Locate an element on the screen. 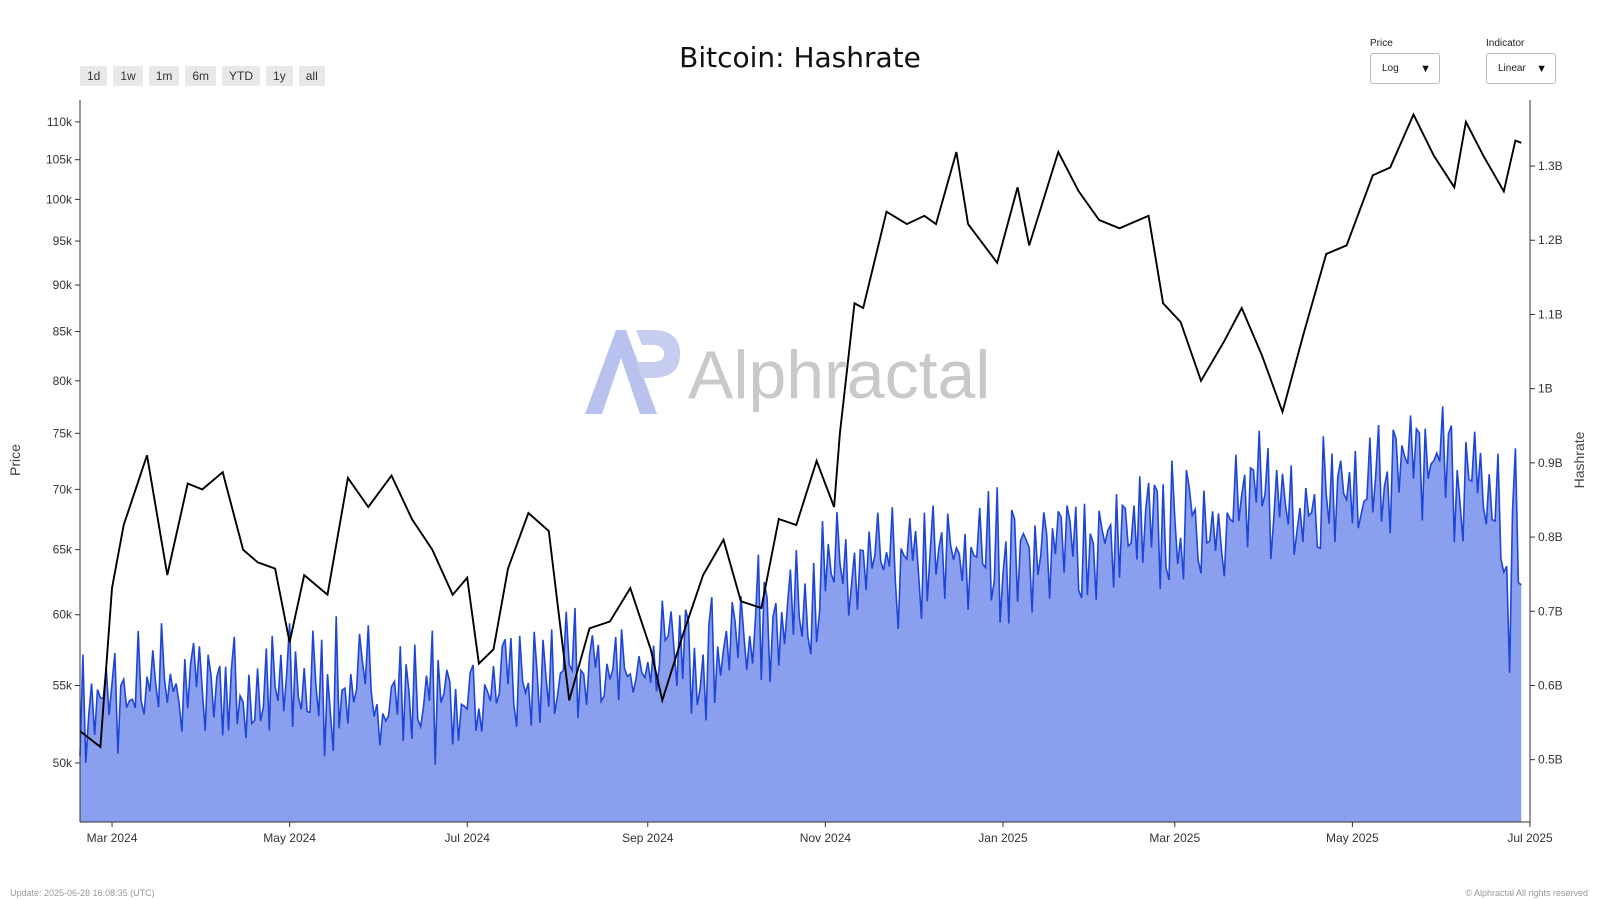 The width and height of the screenshot is (1600, 900). x-tick-label: Jul 2024 is located at coordinates (468, 838).